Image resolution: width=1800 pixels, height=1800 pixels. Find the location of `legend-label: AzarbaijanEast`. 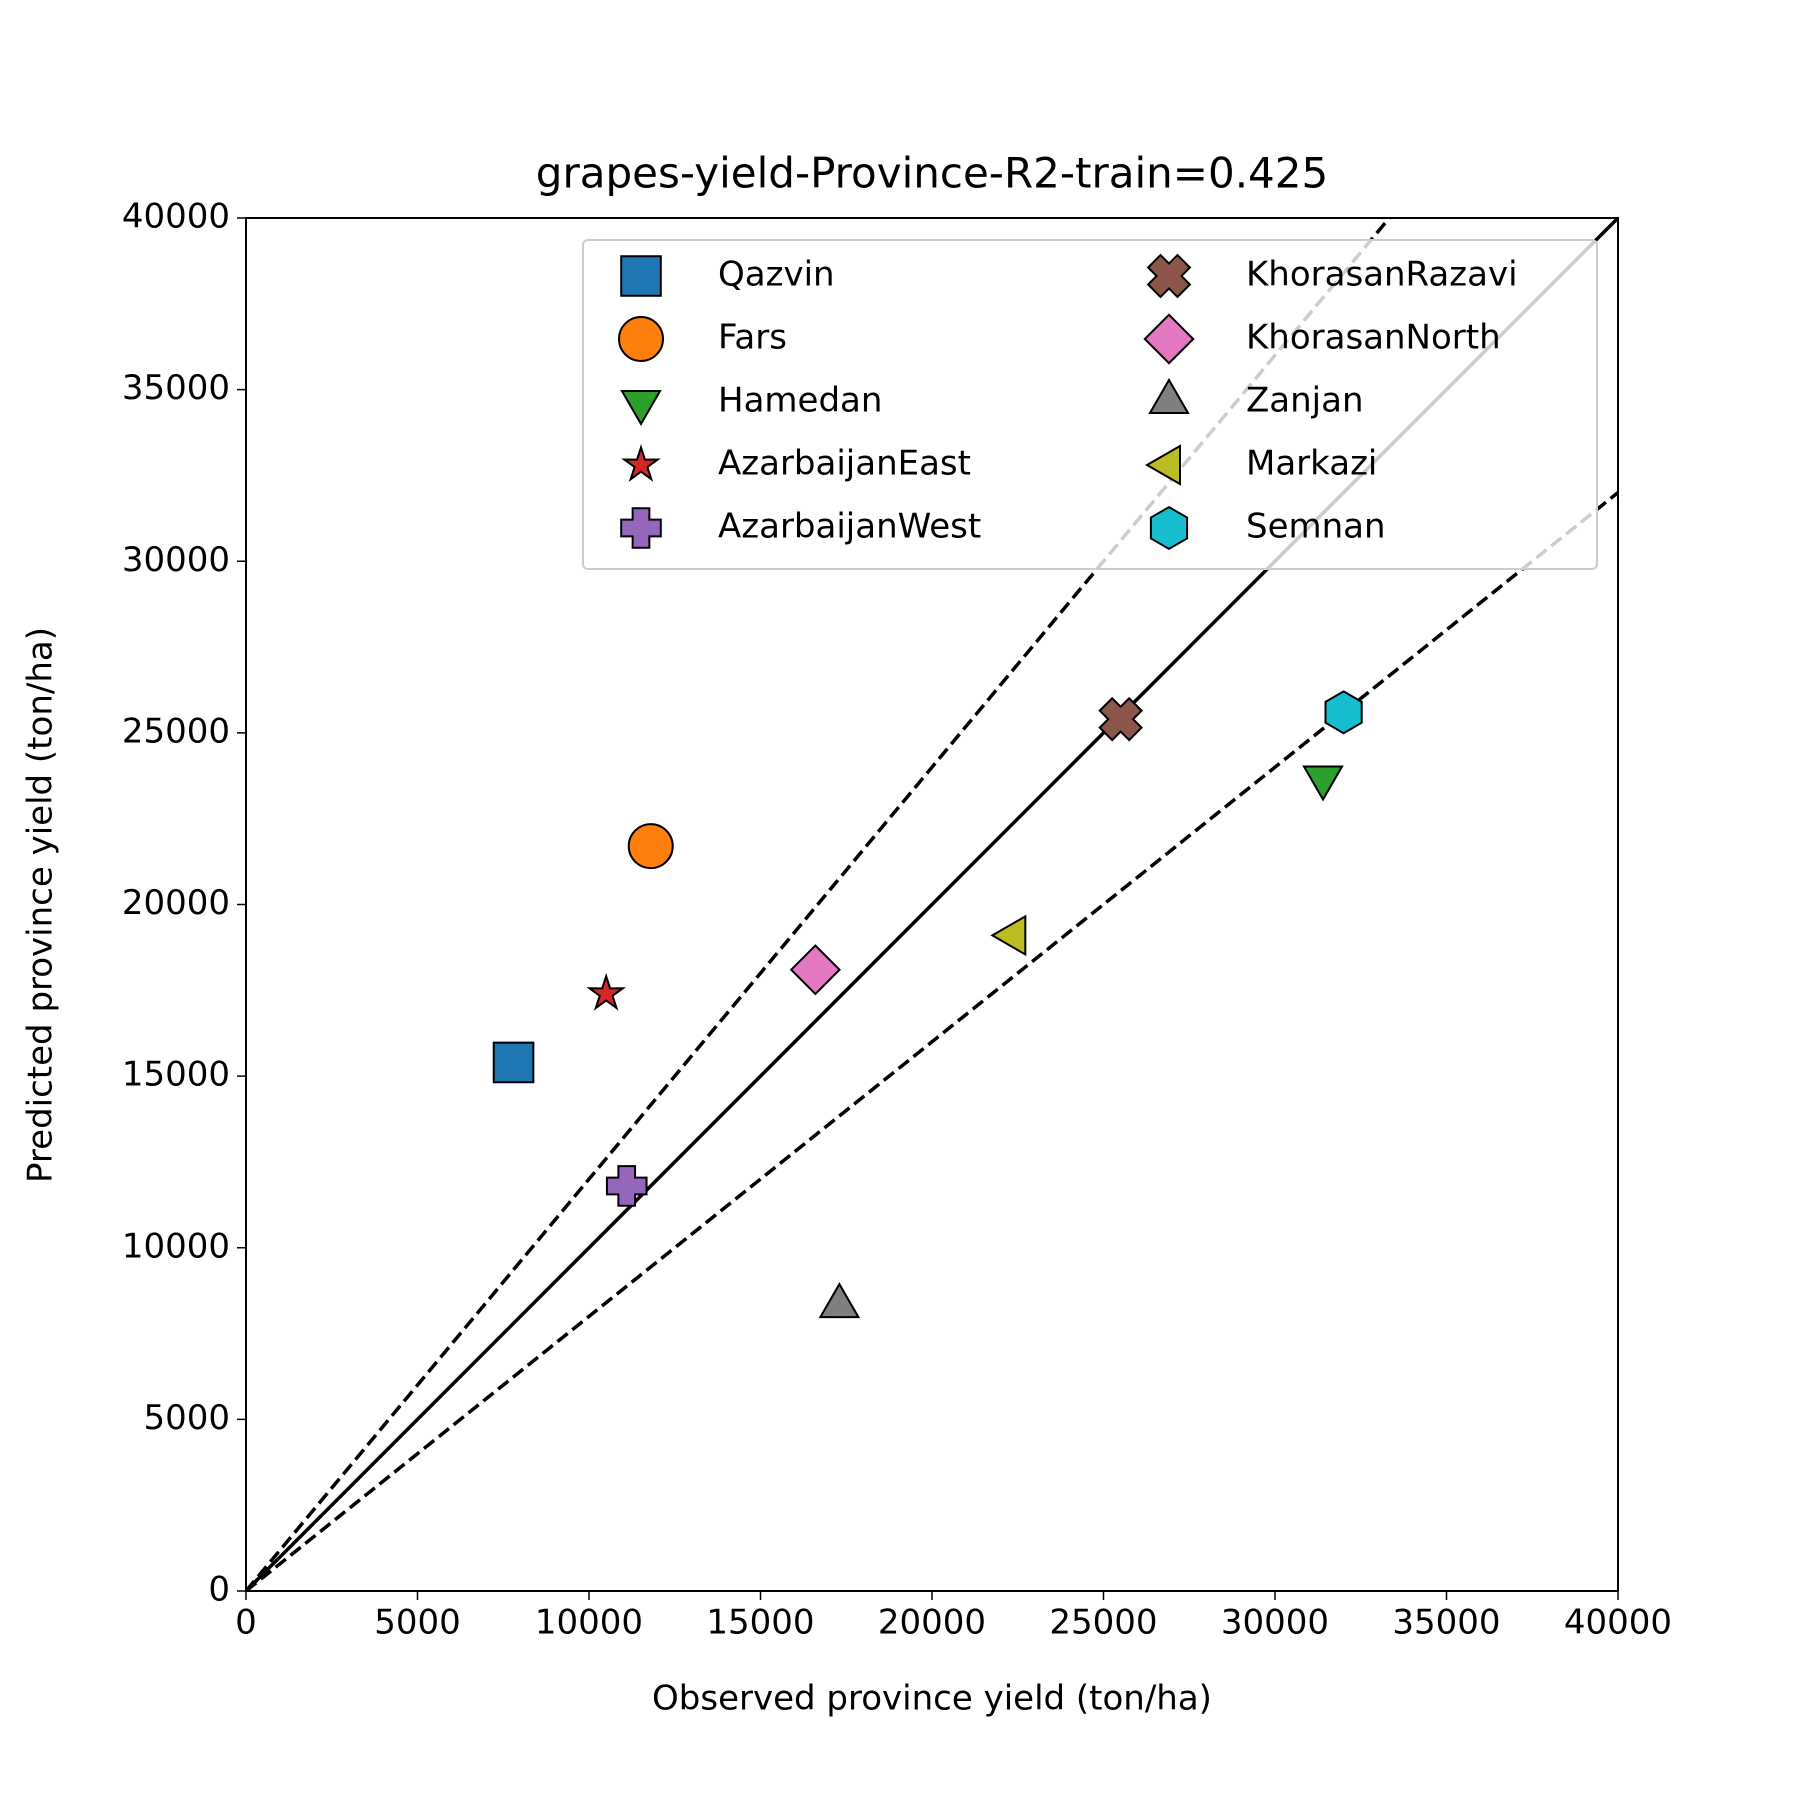

legend-label: AzarbaijanEast is located at coordinates (844, 464).